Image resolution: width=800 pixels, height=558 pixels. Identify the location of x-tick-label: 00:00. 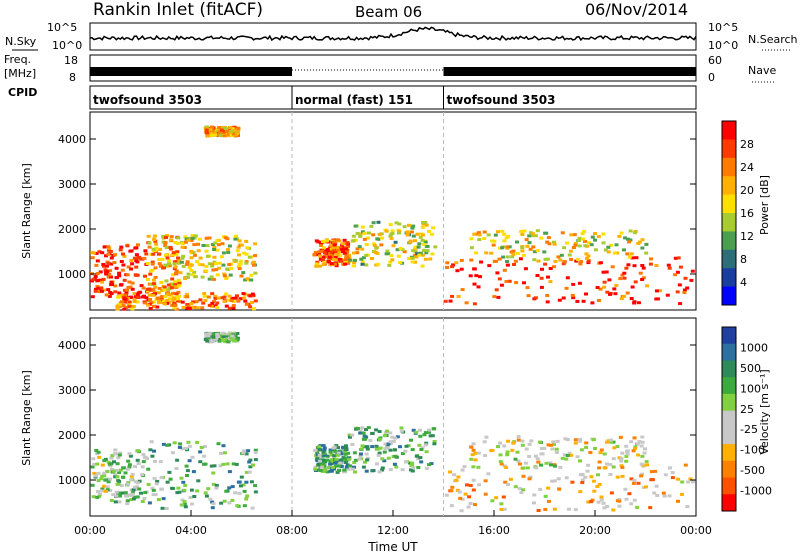
(90, 530).